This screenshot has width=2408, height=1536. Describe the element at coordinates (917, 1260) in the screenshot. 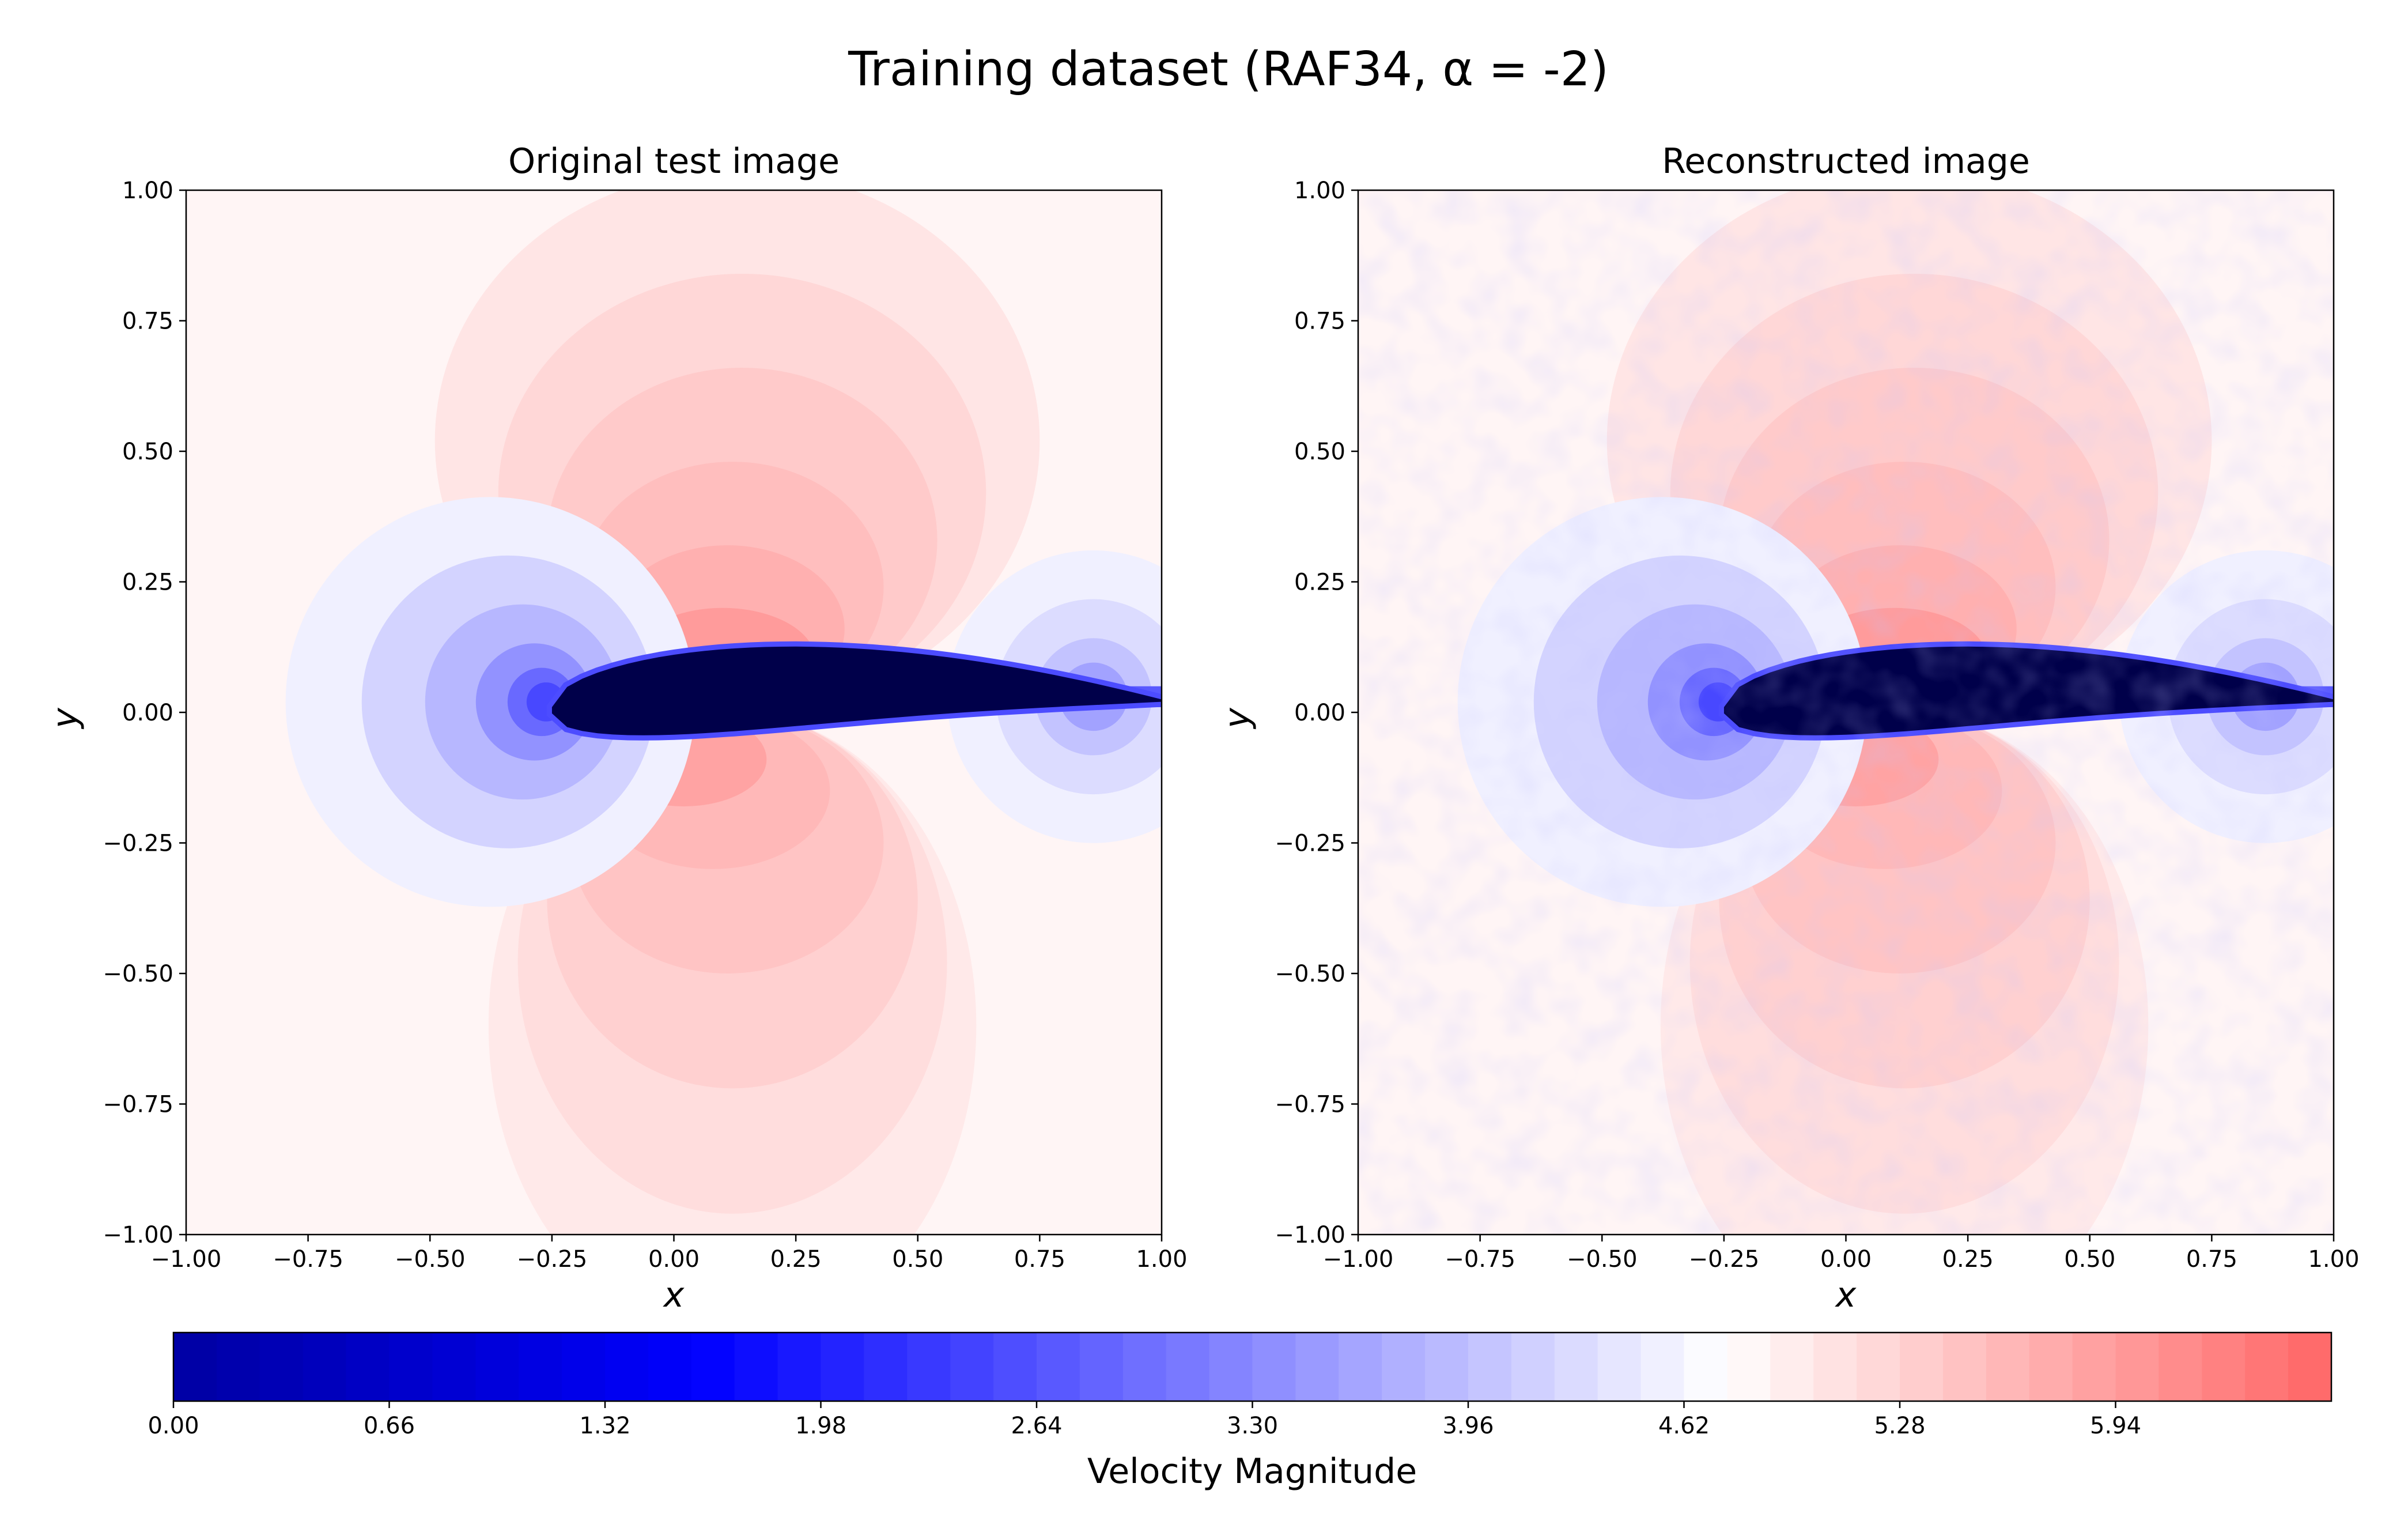

I see `x-tick-label: 0.50` at that location.